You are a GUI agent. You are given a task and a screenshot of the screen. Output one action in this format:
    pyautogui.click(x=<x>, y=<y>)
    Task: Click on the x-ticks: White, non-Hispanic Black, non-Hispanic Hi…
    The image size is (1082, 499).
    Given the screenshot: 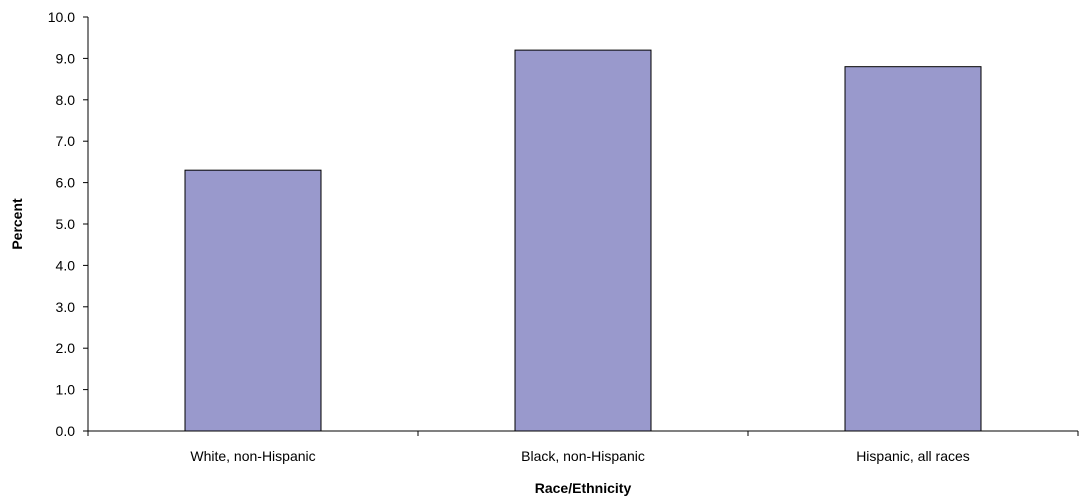 What is the action you would take?
    pyautogui.click(x=583, y=447)
    